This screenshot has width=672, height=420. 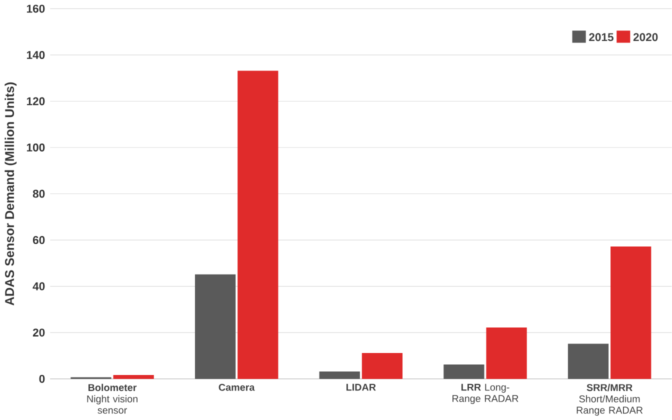 What do you see at coordinates (35, 101) in the screenshot?
I see `y-tick-label: 120` at bounding box center [35, 101].